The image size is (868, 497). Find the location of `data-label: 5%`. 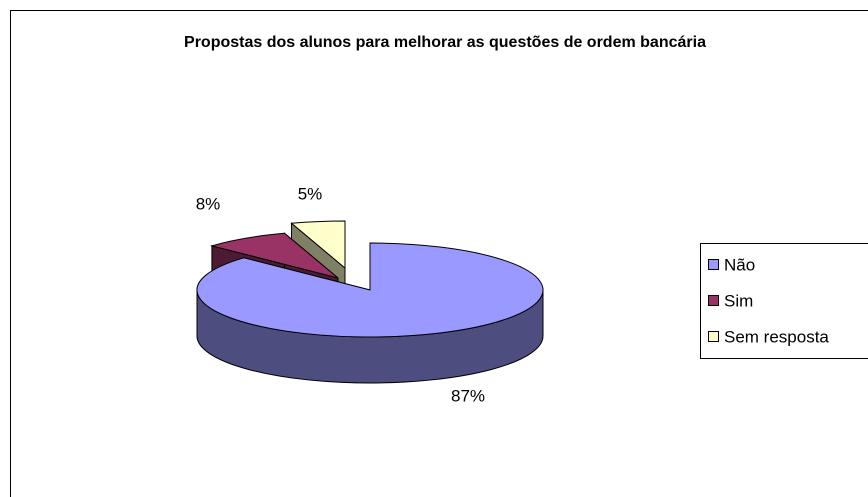

data-label: 5% is located at coordinates (310, 193).